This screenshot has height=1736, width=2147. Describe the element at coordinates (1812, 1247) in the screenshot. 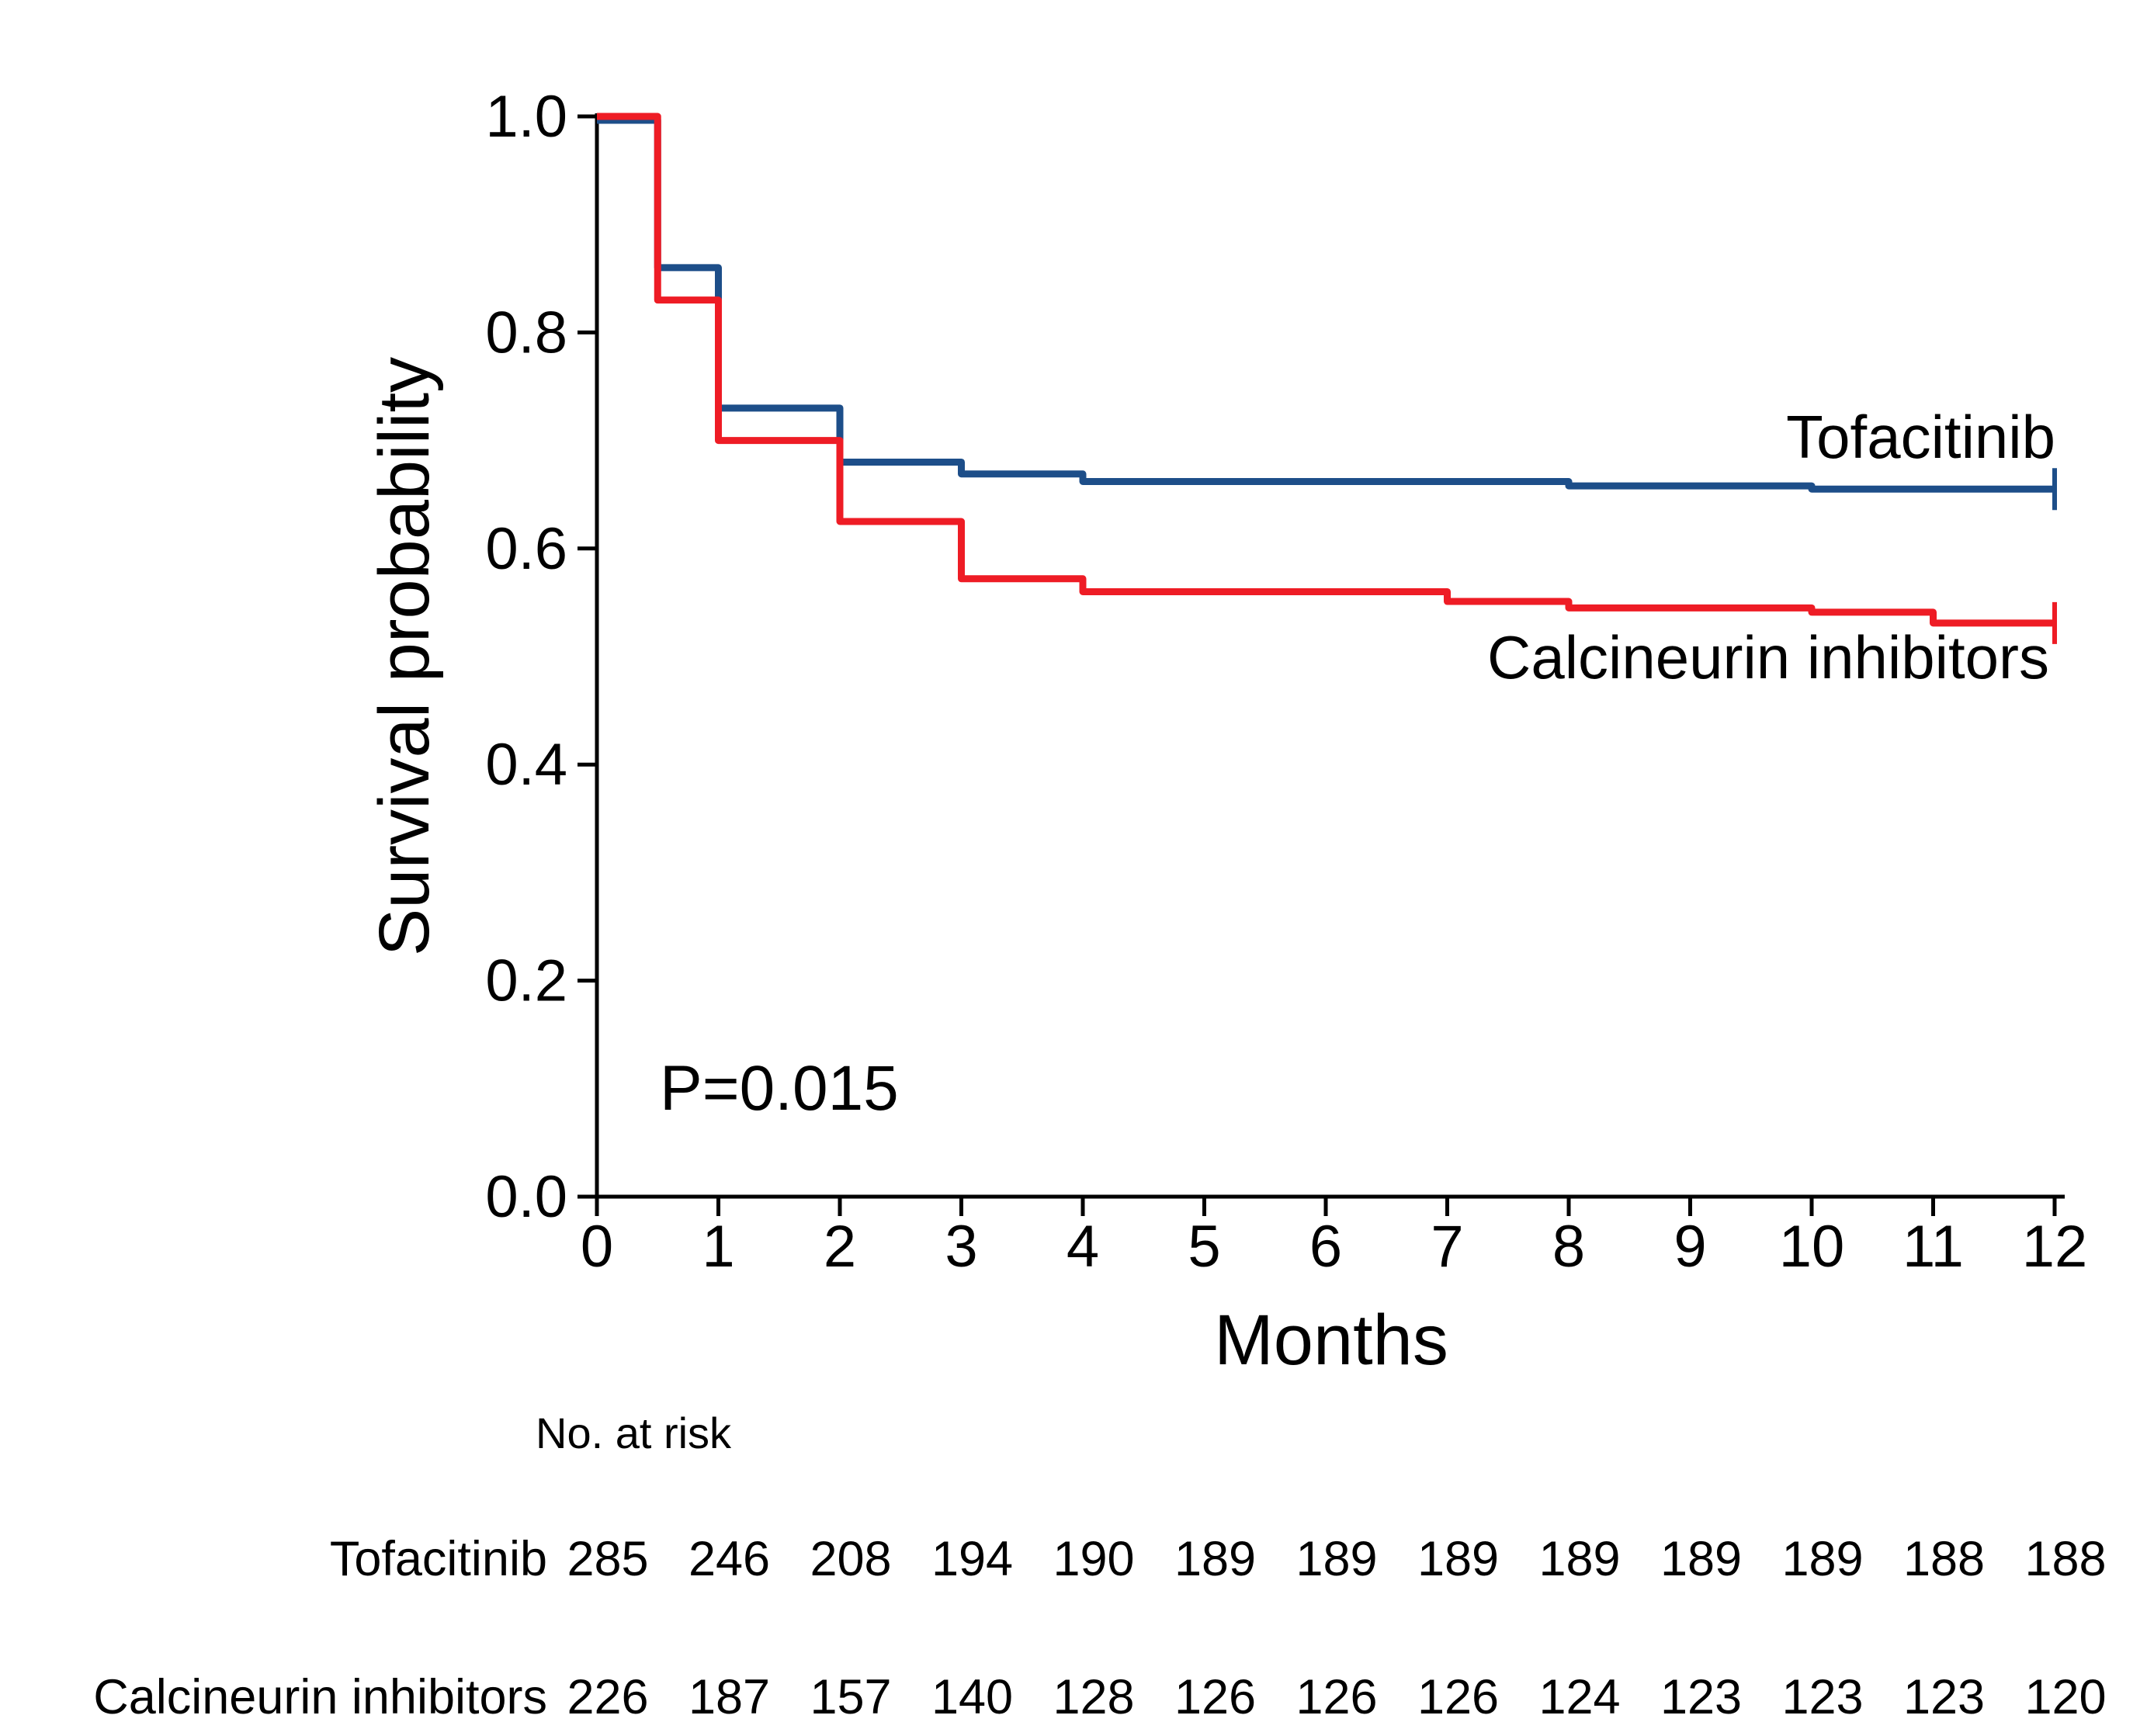

I see `x-tick-label: 10` at that location.